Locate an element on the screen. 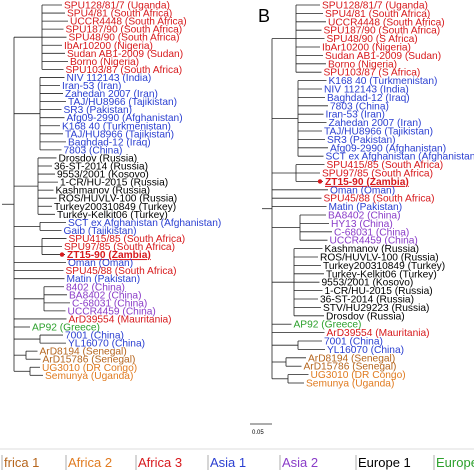 The image size is (474, 474). taxon-label: STV/HU29223 (Russia) is located at coordinates (376, 308).